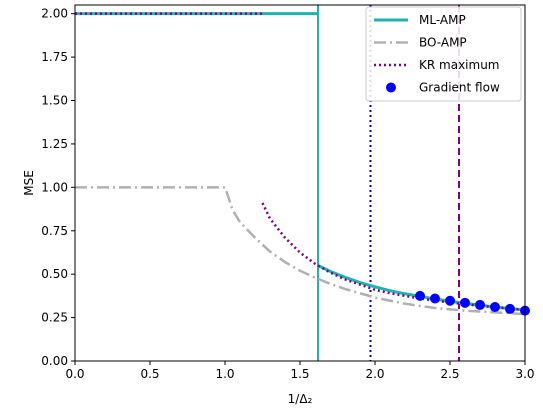 The height and width of the screenshot is (412, 543). What do you see at coordinates (442, 20) in the screenshot?
I see `legend-label-ml-amp: ML-AMP` at bounding box center [442, 20].